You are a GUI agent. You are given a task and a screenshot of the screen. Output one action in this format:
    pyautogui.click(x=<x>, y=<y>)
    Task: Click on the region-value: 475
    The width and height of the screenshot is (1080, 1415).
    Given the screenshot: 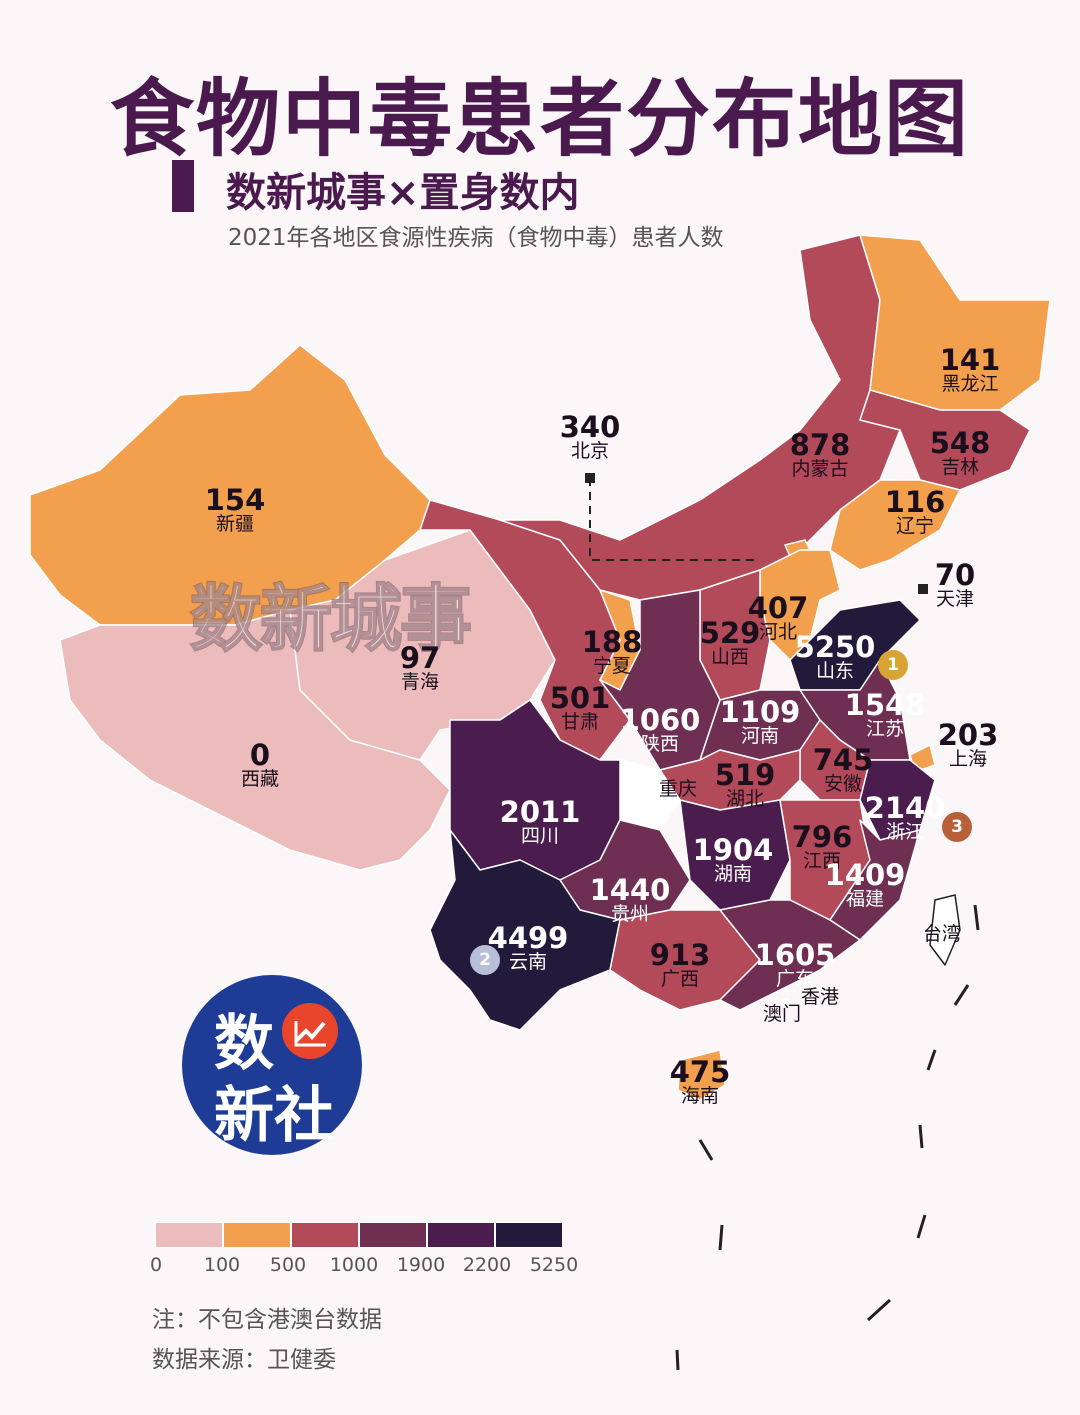 What is the action you would take?
    pyautogui.click(x=700, y=1071)
    